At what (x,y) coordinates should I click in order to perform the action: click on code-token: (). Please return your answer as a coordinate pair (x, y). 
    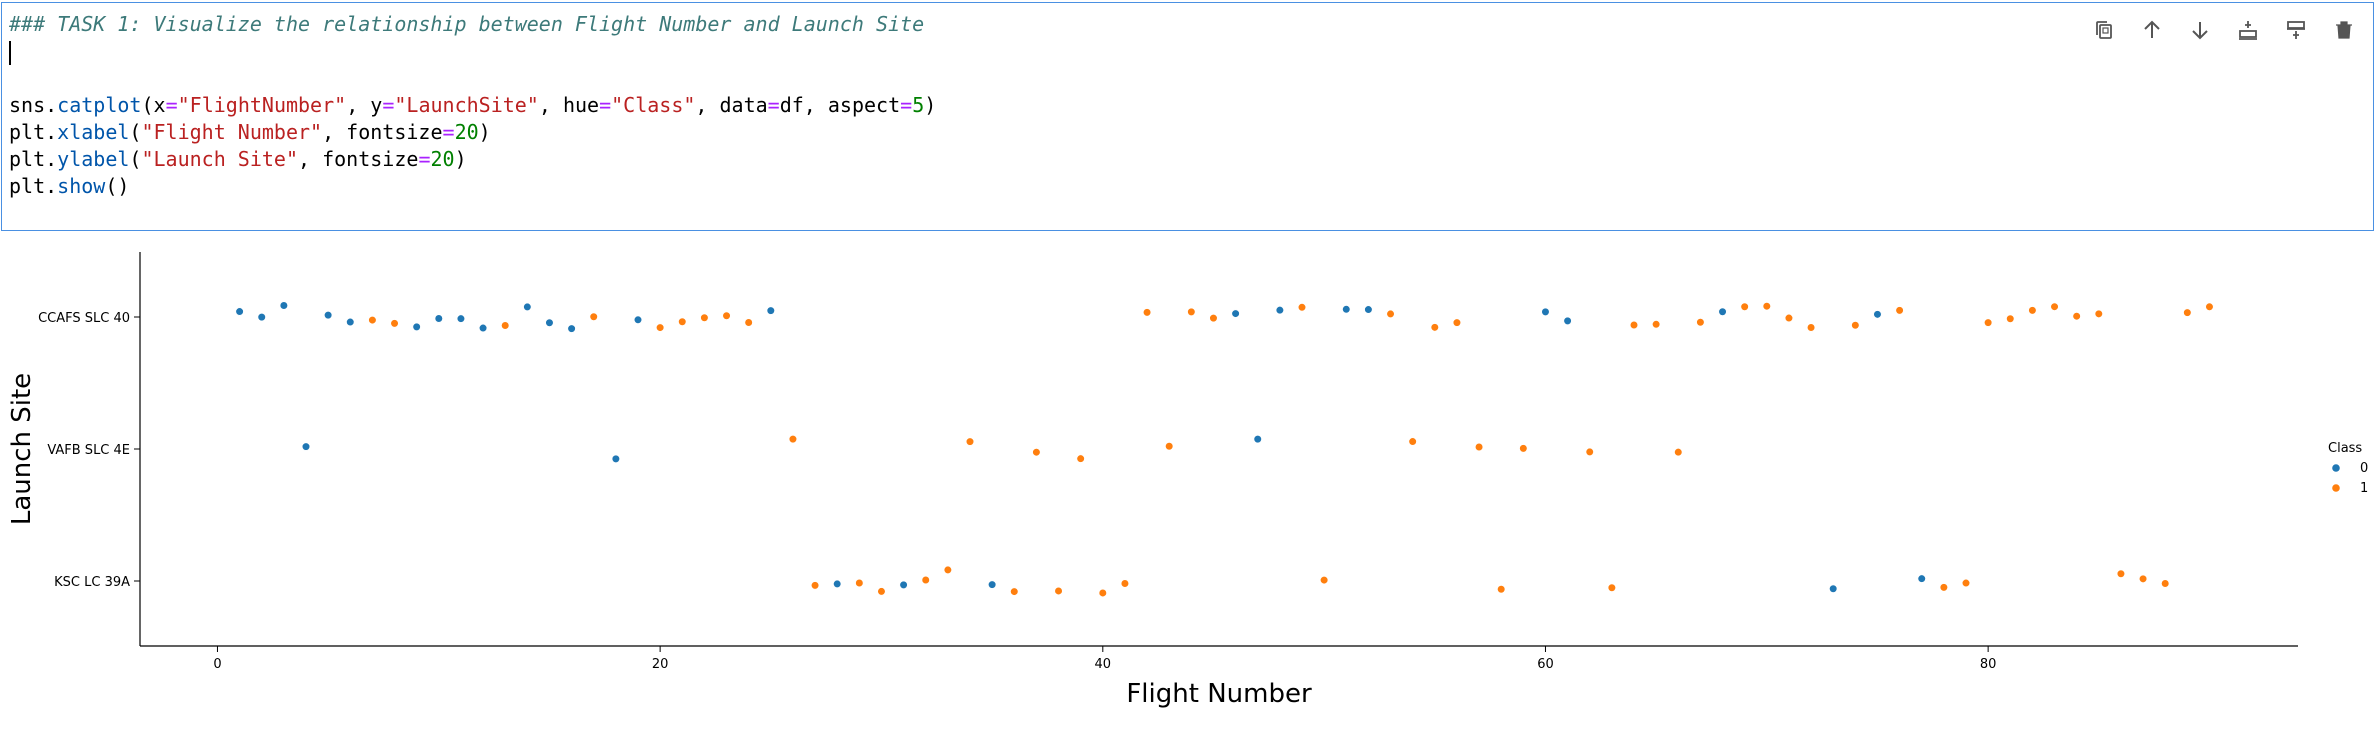
    Looking at the image, I should click on (117, 186).